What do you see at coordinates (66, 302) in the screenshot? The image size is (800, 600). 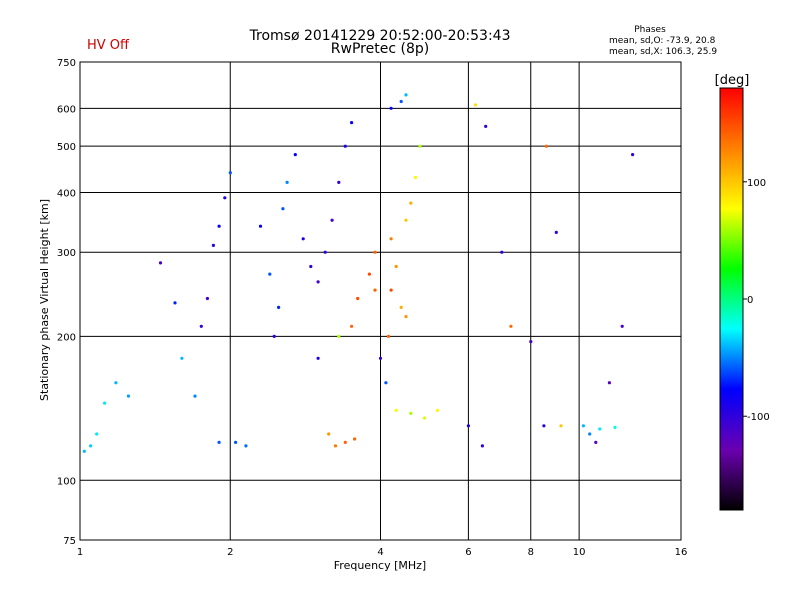 I see `y-axis-ticks: 75 100 200 300 400 500 600 750` at bounding box center [66, 302].